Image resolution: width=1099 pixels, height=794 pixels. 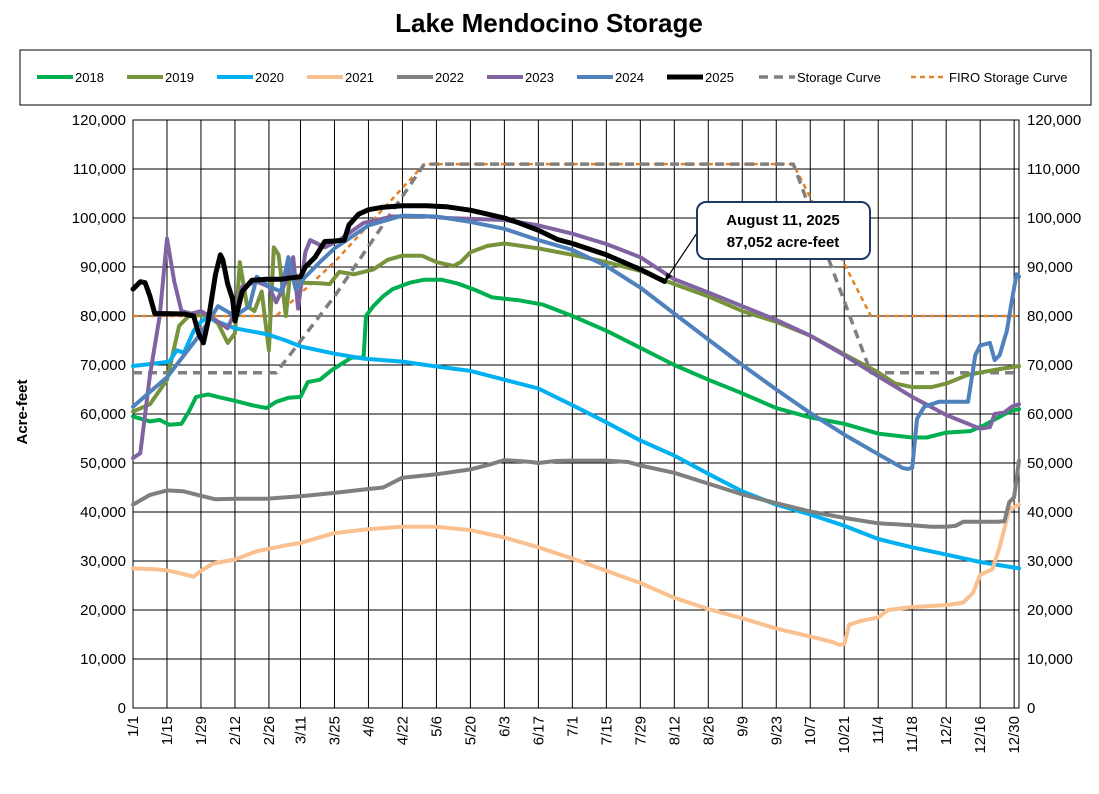 What do you see at coordinates (539, 77) in the screenshot?
I see `legend-label: 2023` at bounding box center [539, 77].